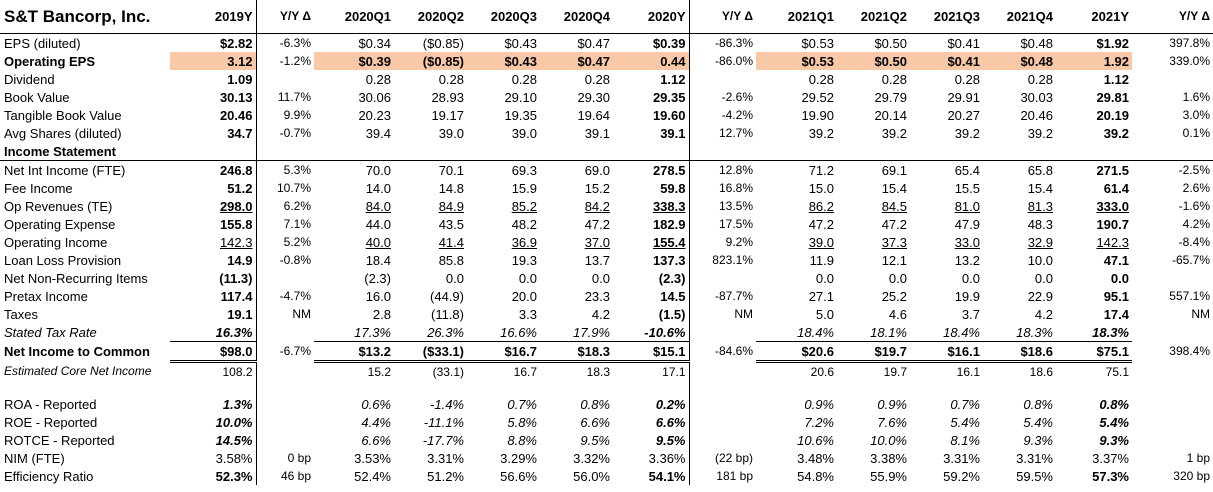 This screenshot has width=1213, height=492. What do you see at coordinates (576, 17) in the screenshot?
I see `column-header: 2020Q4` at bounding box center [576, 17].